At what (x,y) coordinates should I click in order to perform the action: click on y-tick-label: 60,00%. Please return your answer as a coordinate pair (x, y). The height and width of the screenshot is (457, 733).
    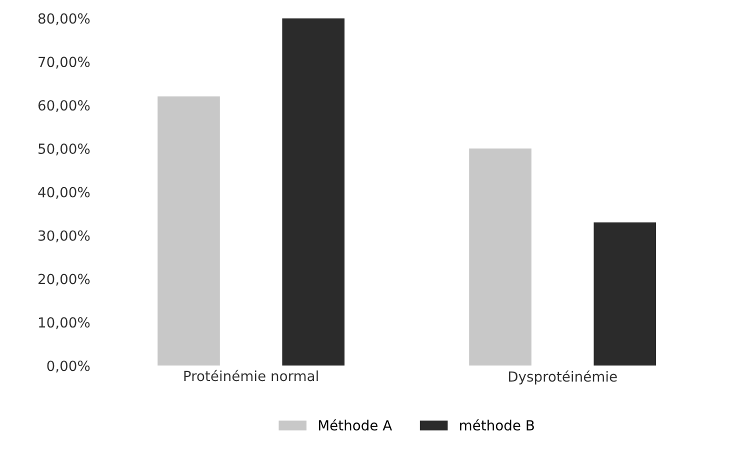
    Looking at the image, I should click on (64, 106).